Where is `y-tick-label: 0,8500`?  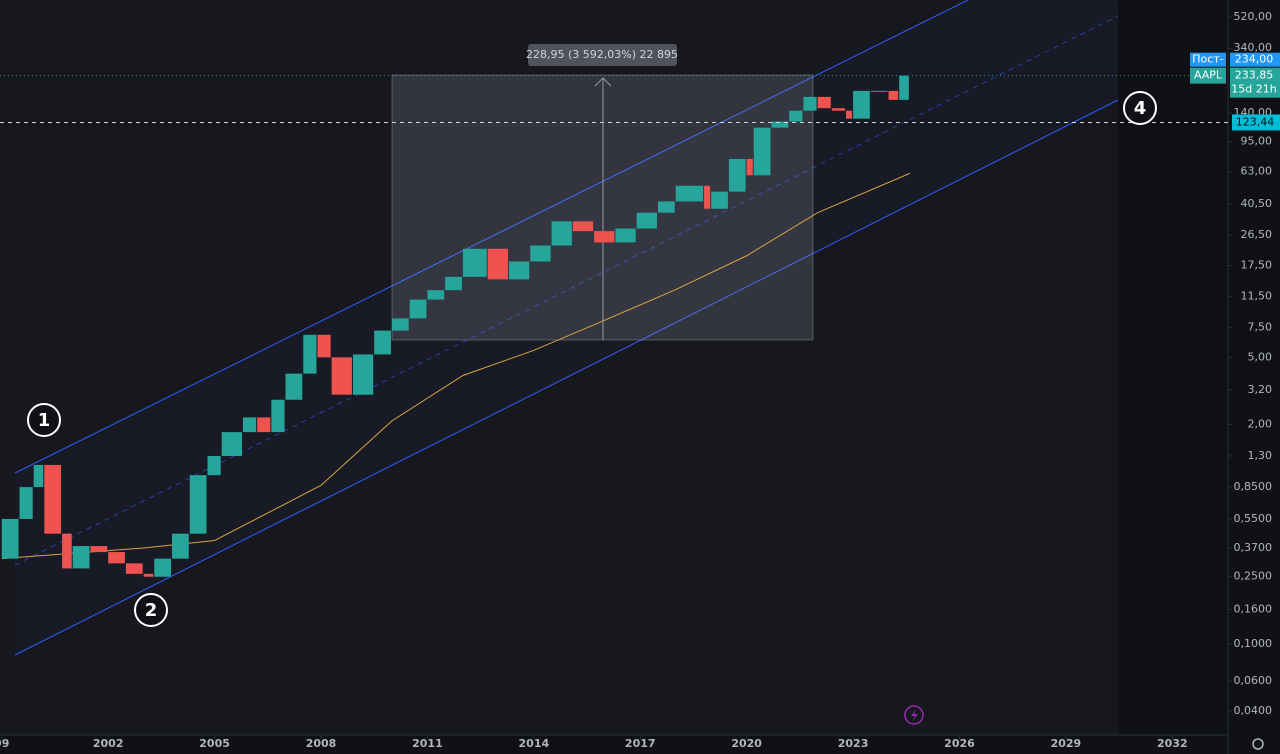 y-tick-label: 0,8500 is located at coordinates (1253, 486).